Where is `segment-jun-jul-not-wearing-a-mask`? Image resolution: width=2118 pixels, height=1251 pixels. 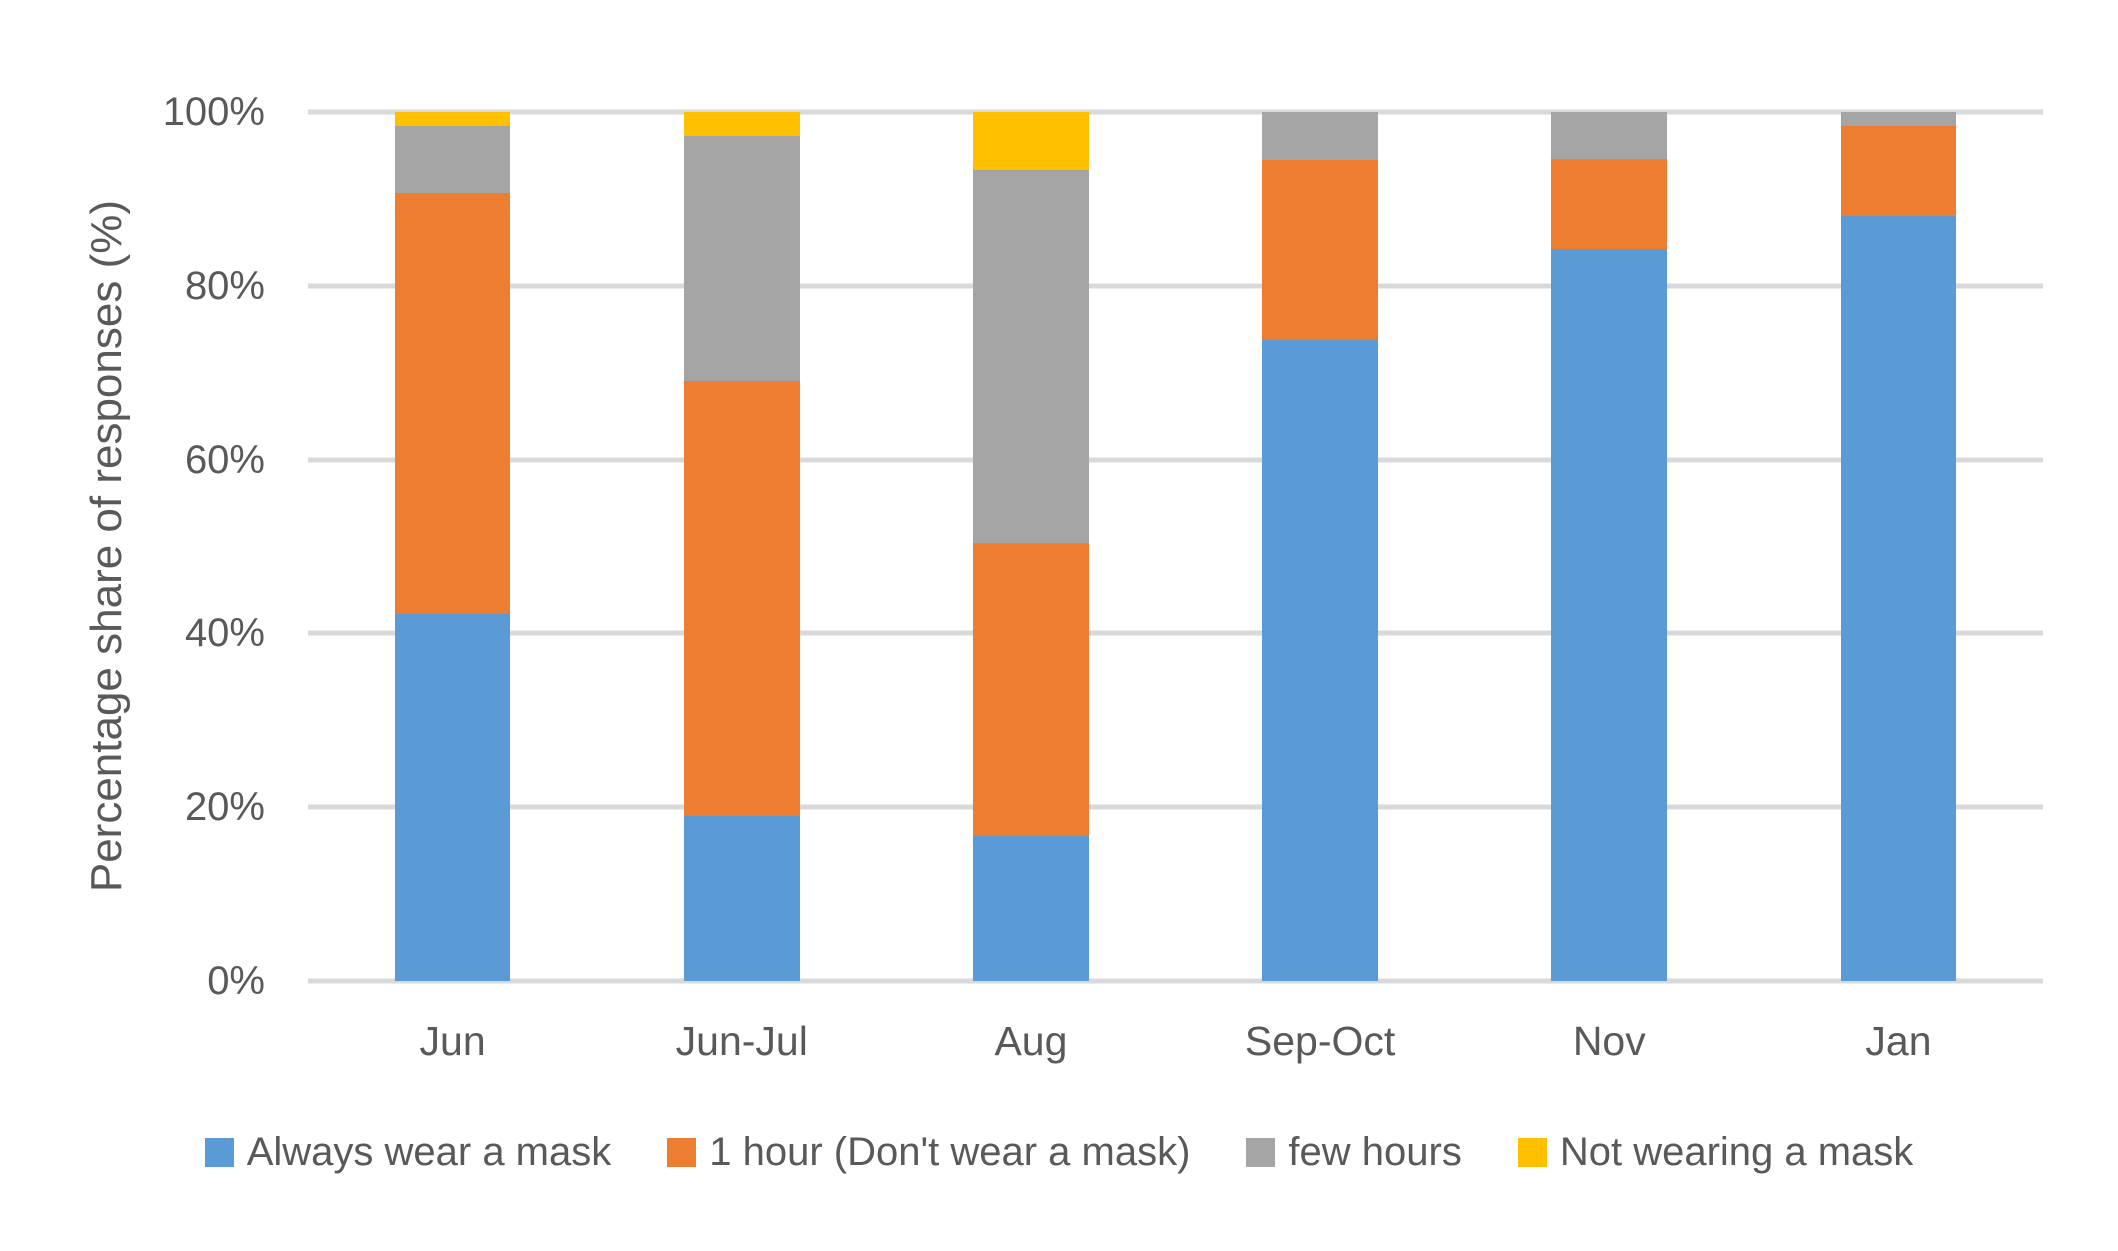
segment-jun-jul-not-wearing-a-mask is located at coordinates (741, 124).